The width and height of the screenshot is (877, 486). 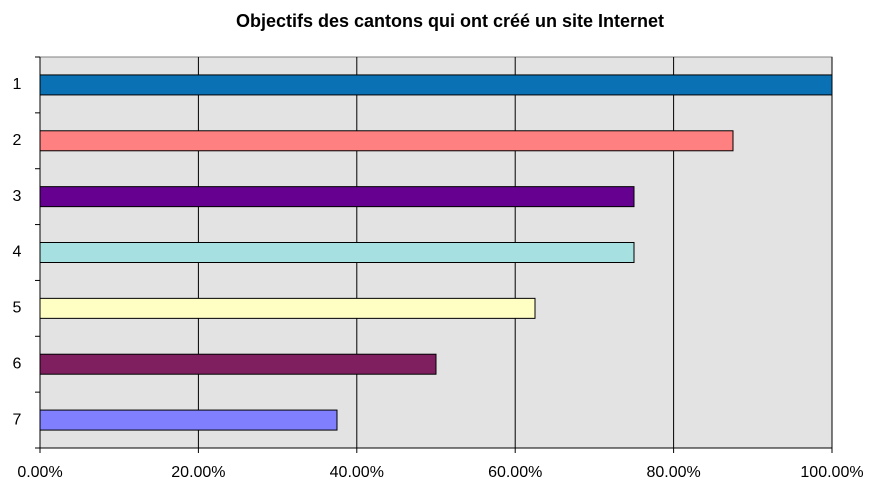 What do you see at coordinates (17, 196) in the screenshot?
I see `y-tick-label: 3` at bounding box center [17, 196].